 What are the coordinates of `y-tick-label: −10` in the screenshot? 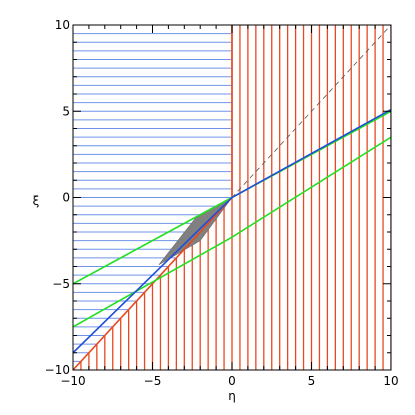 It's located at (57, 370).